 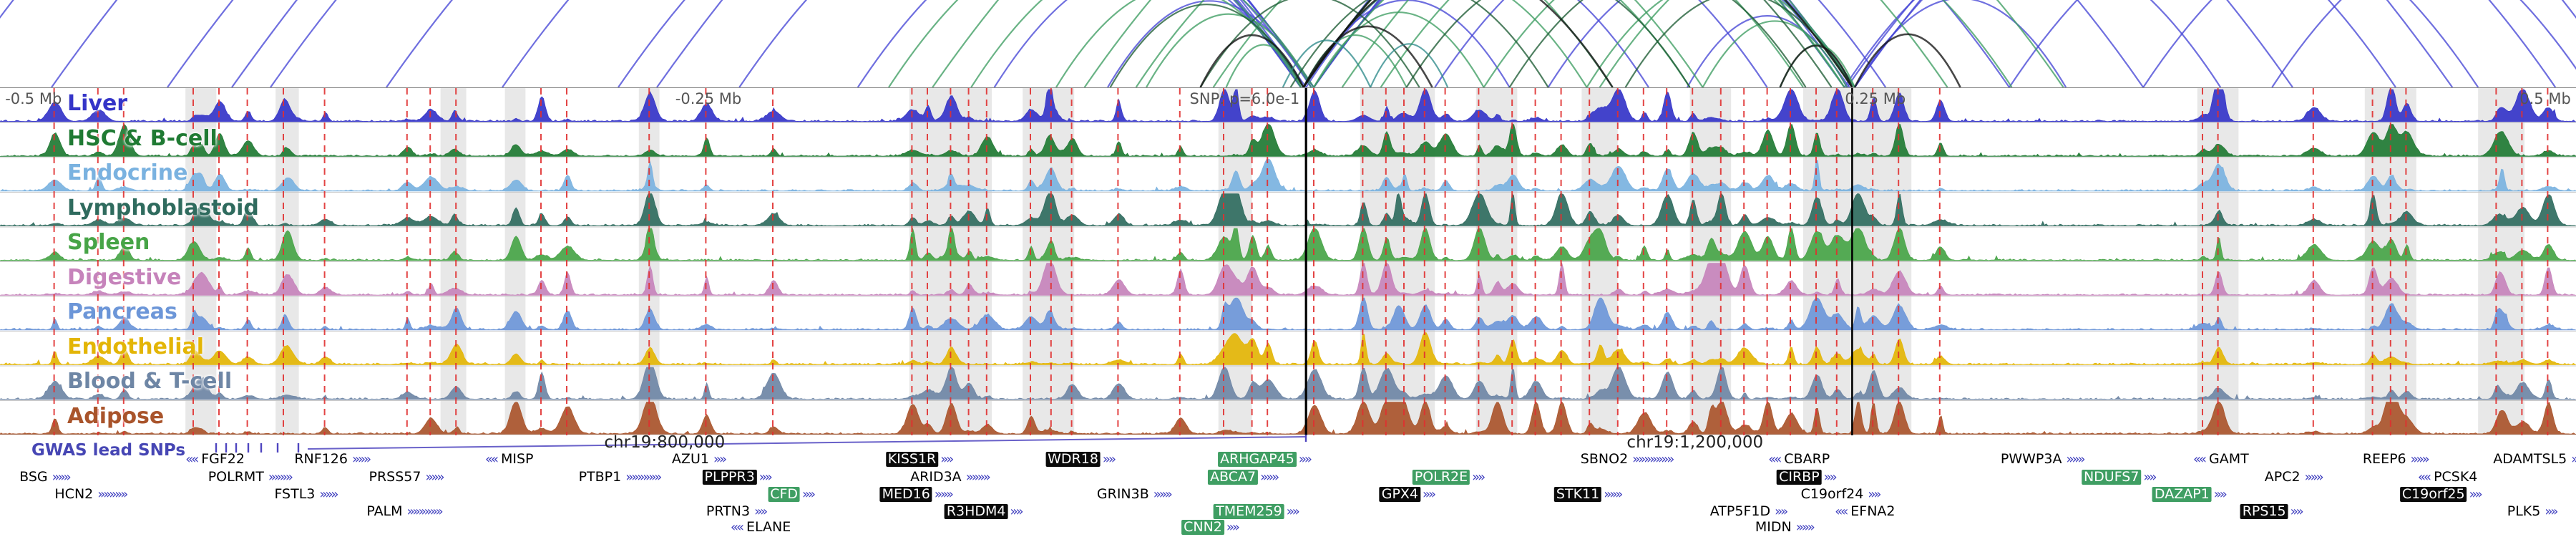 I want to click on gene-fgf22: «« FGF22, so click(x=215, y=459).